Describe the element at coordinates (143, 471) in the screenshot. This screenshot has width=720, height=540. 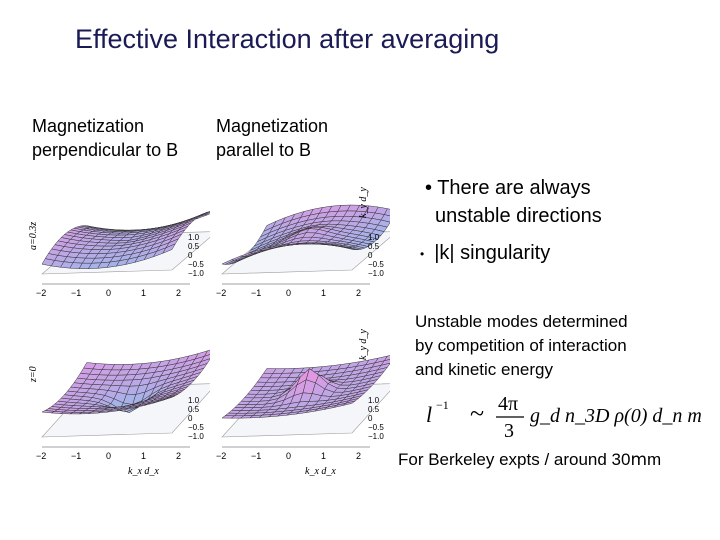
I see `bottom-x-label-left: k_x d_x` at that location.